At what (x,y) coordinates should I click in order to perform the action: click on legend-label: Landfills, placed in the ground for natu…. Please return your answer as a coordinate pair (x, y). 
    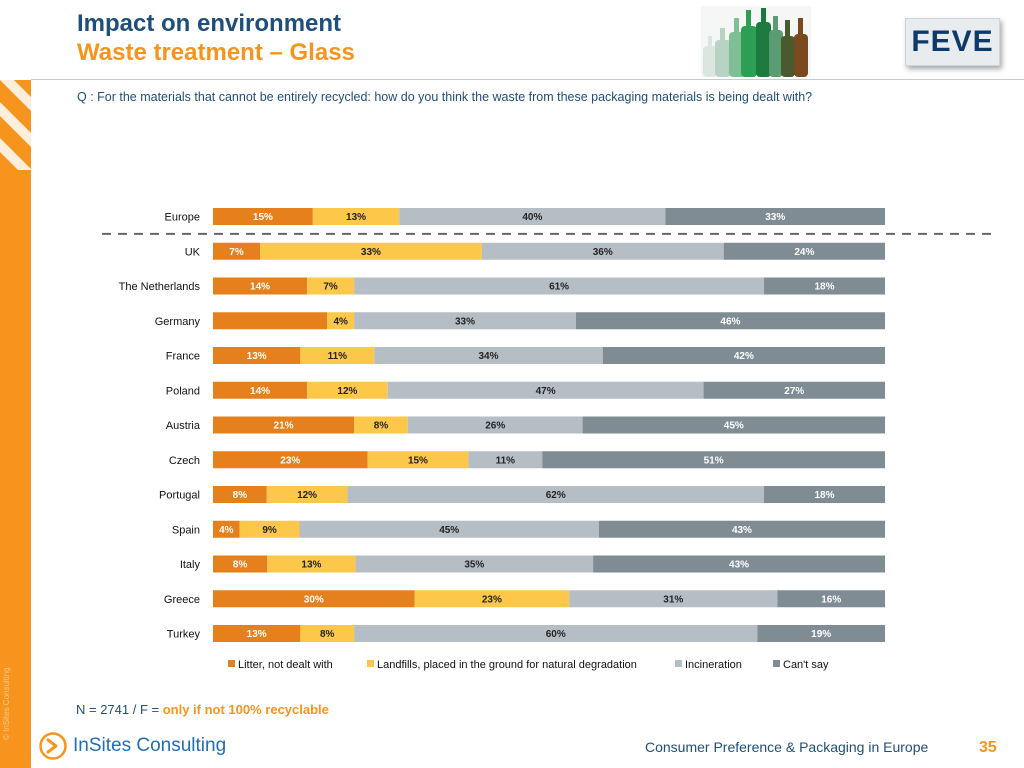
    Looking at the image, I should click on (507, 665).